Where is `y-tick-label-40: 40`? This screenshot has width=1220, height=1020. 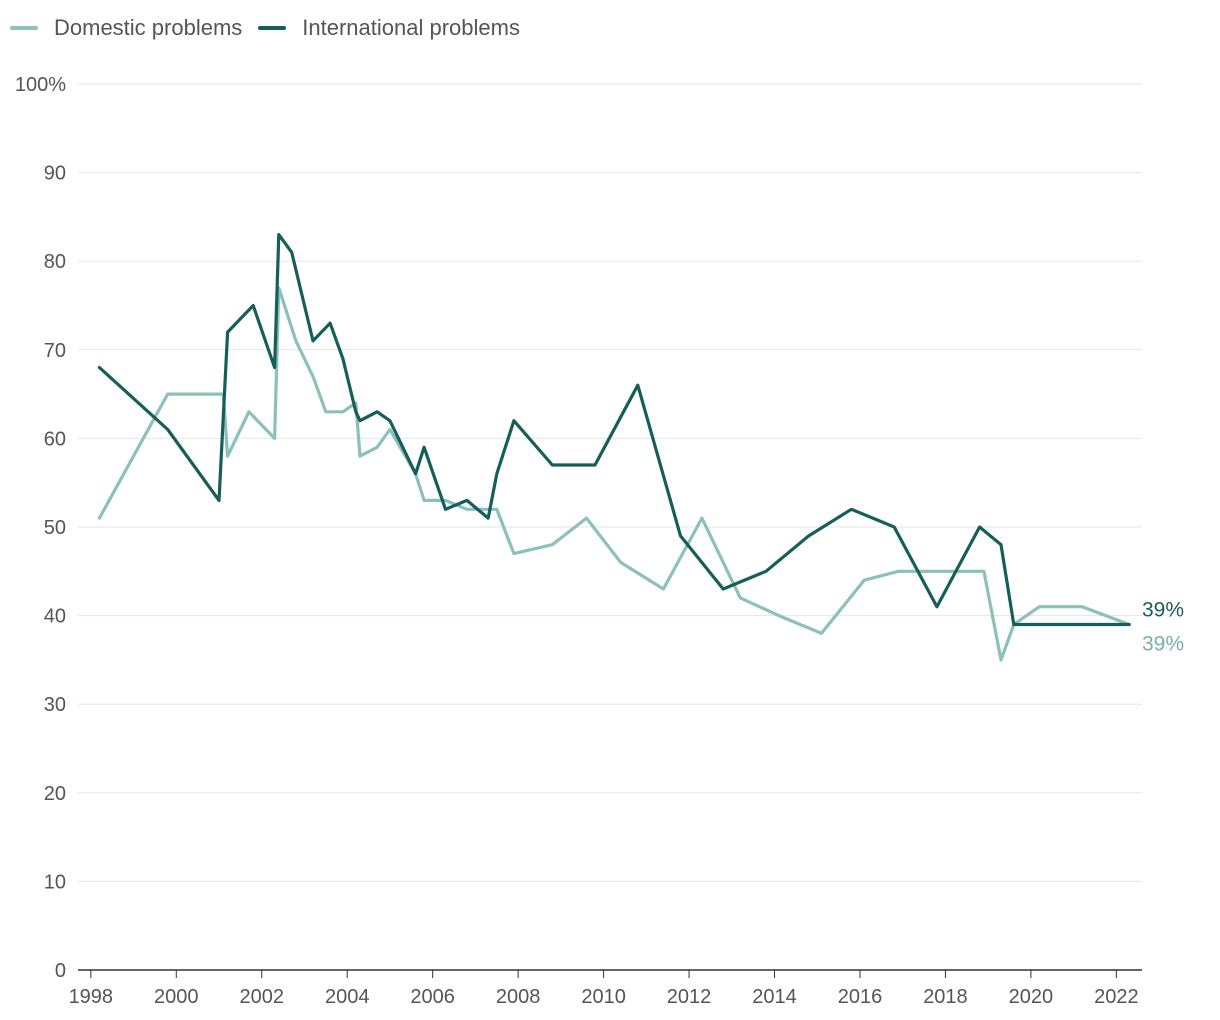 y-tick-label-40: 40 is located at coordinates (55, 617).